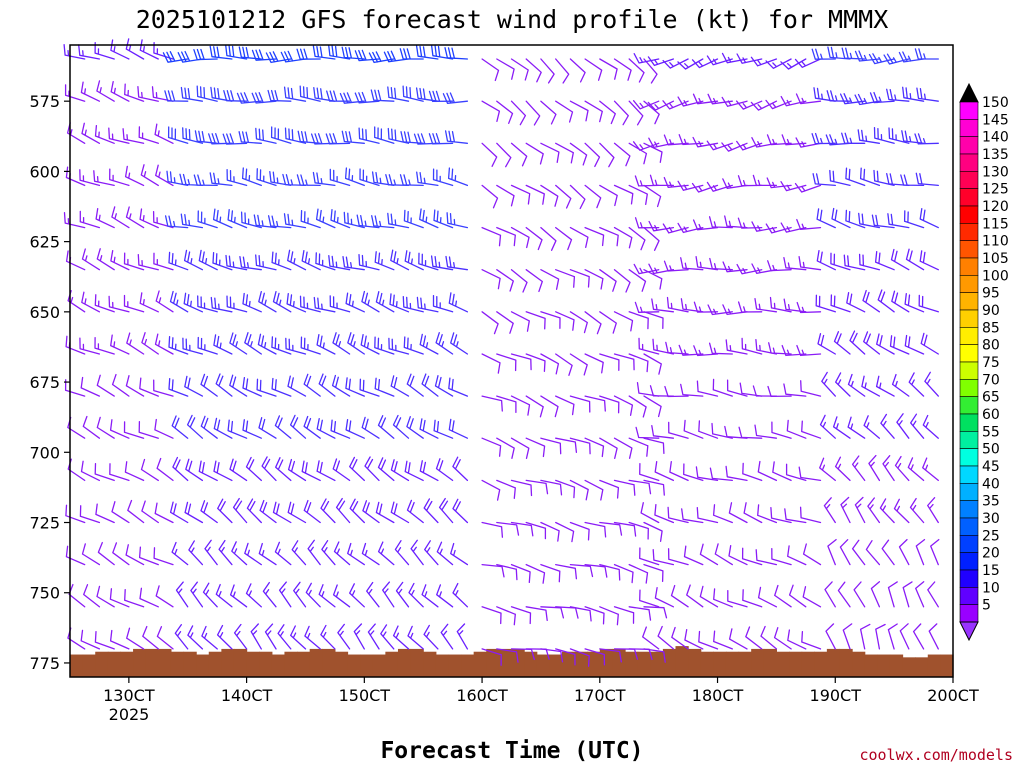 This screenshot has height=768, width=1024. What do you see at coordinates (991, 467) in the screenshot?
I see `colorbar-label: 45` at bounding box center [991, 467].